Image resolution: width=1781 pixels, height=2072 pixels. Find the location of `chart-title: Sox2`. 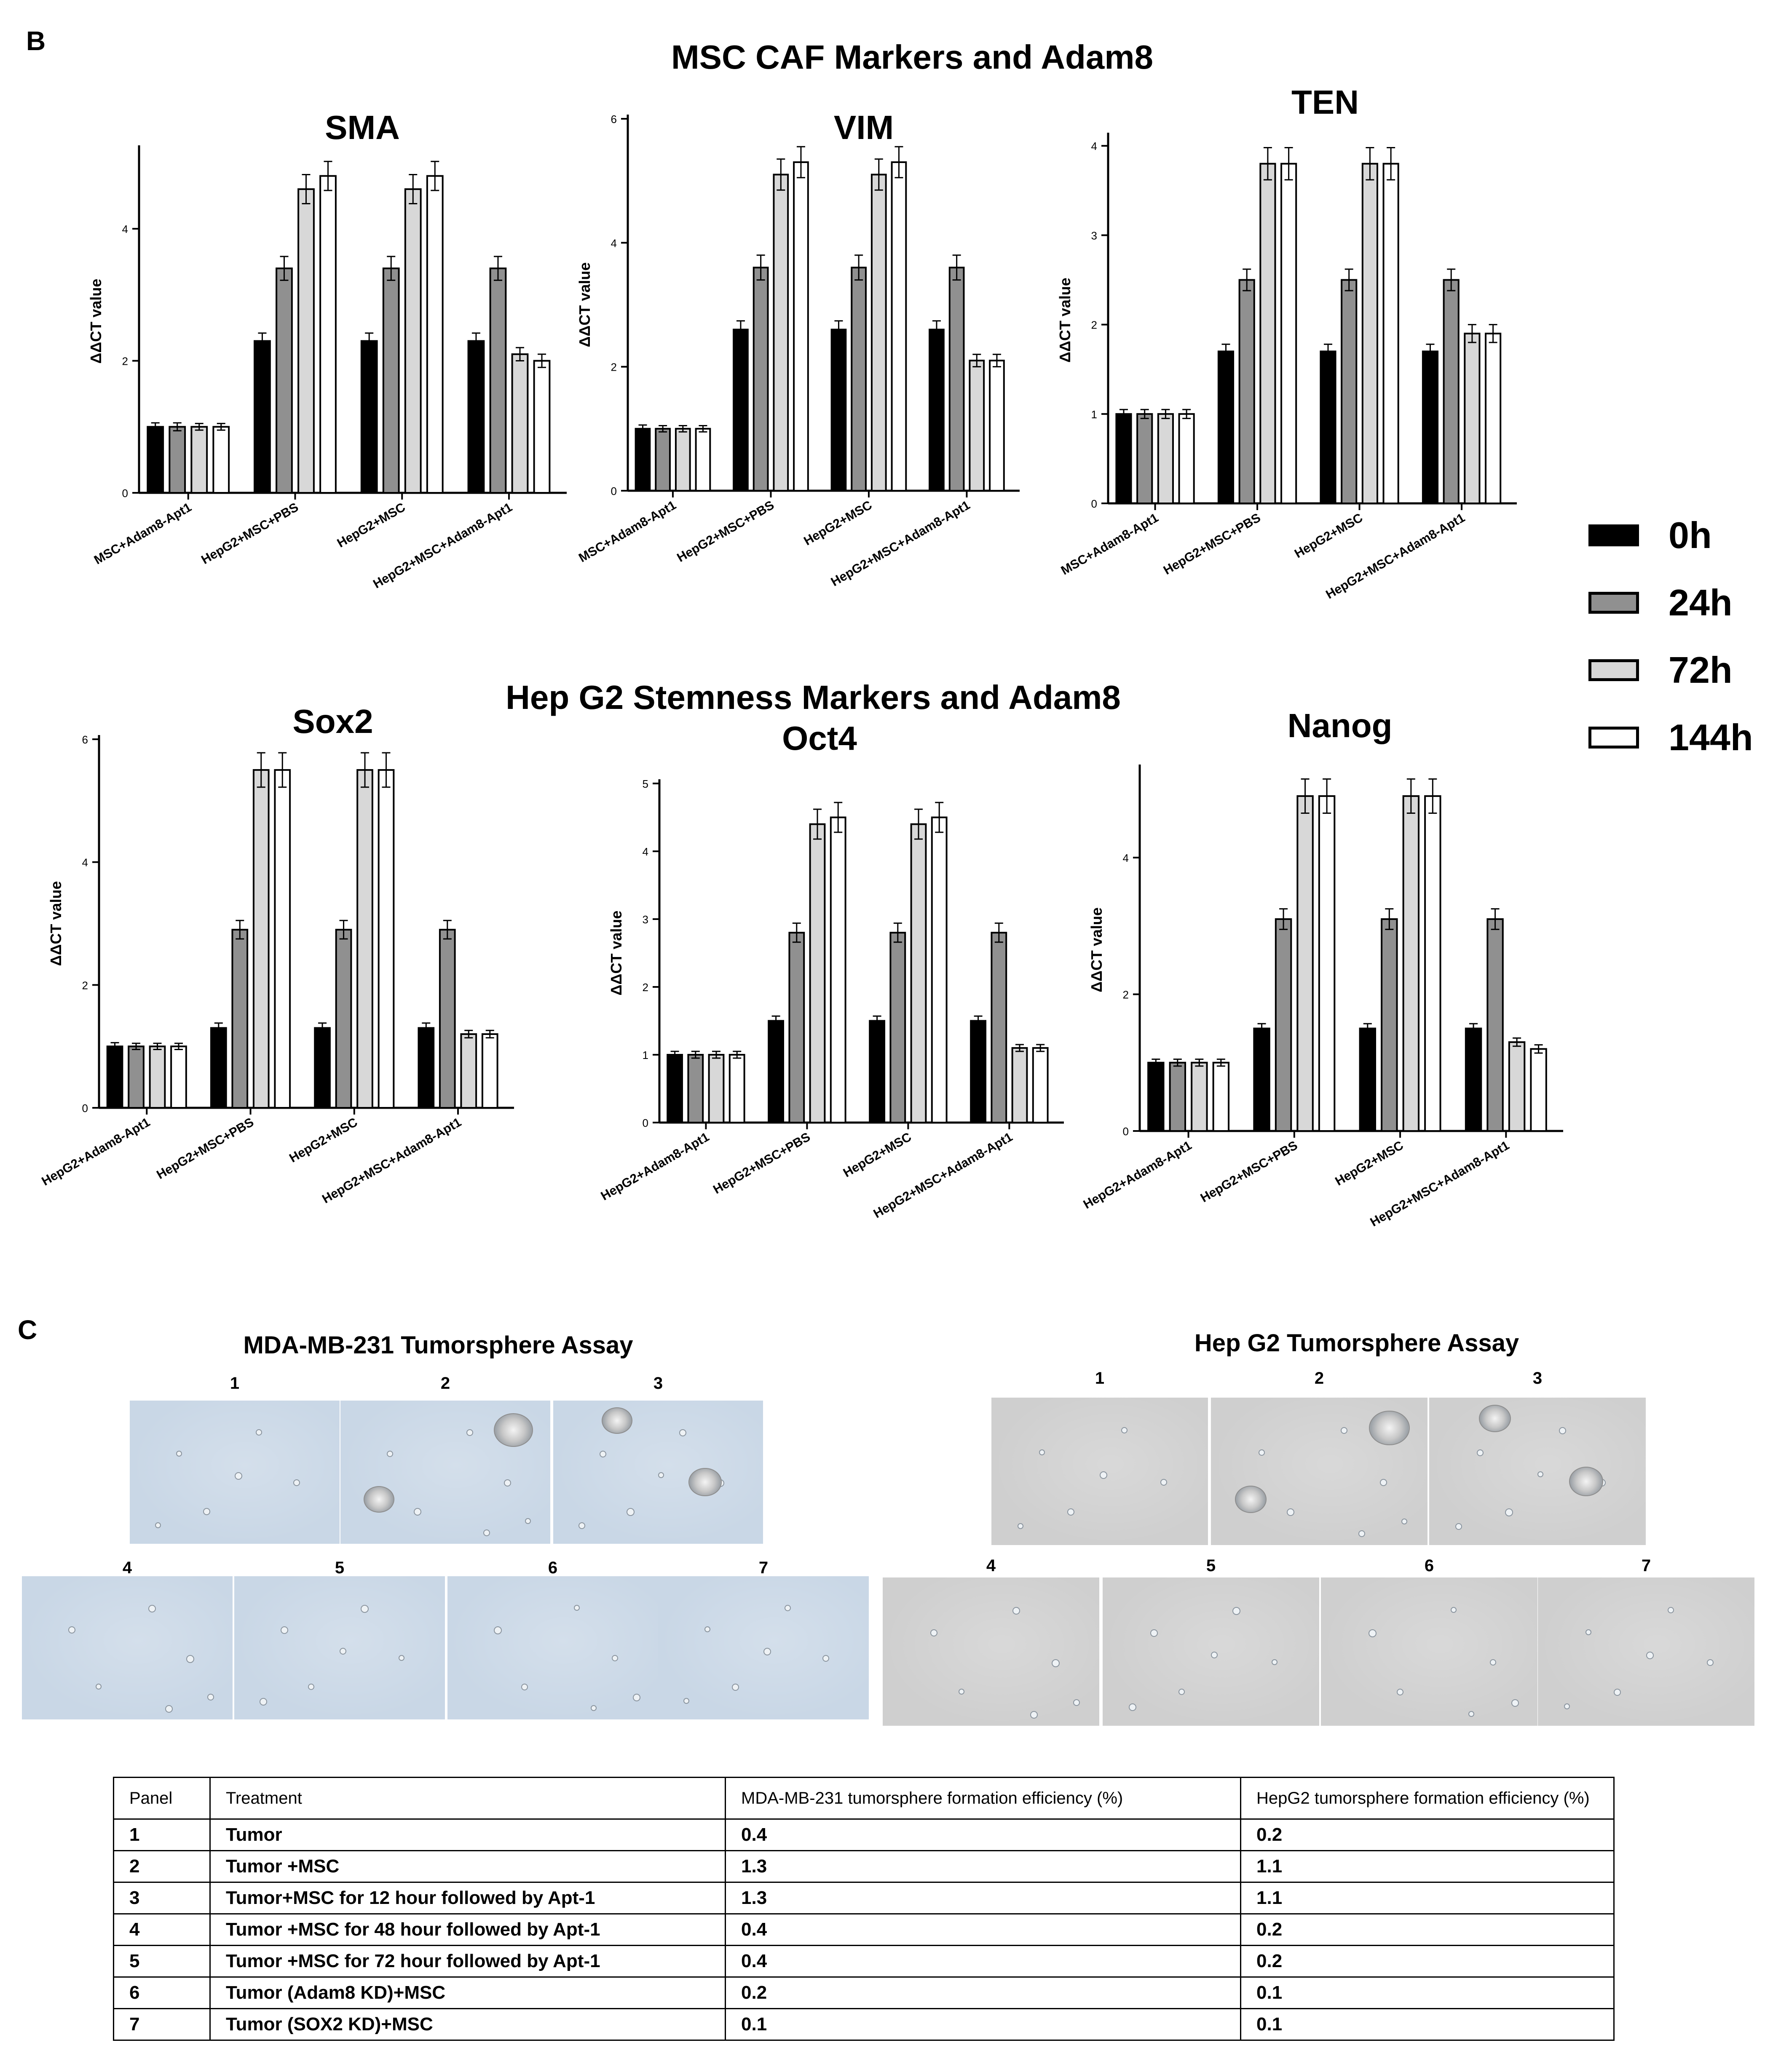

chart-title: Sox2 is located at coordinates (332, 724).